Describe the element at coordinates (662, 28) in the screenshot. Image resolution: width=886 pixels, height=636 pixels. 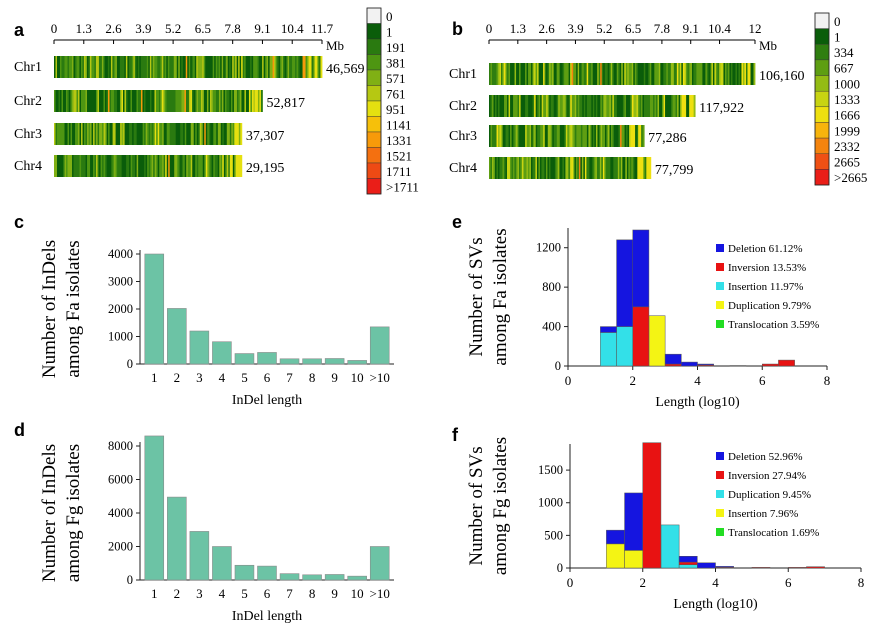
I see `tick-label: 7.8` at that location.